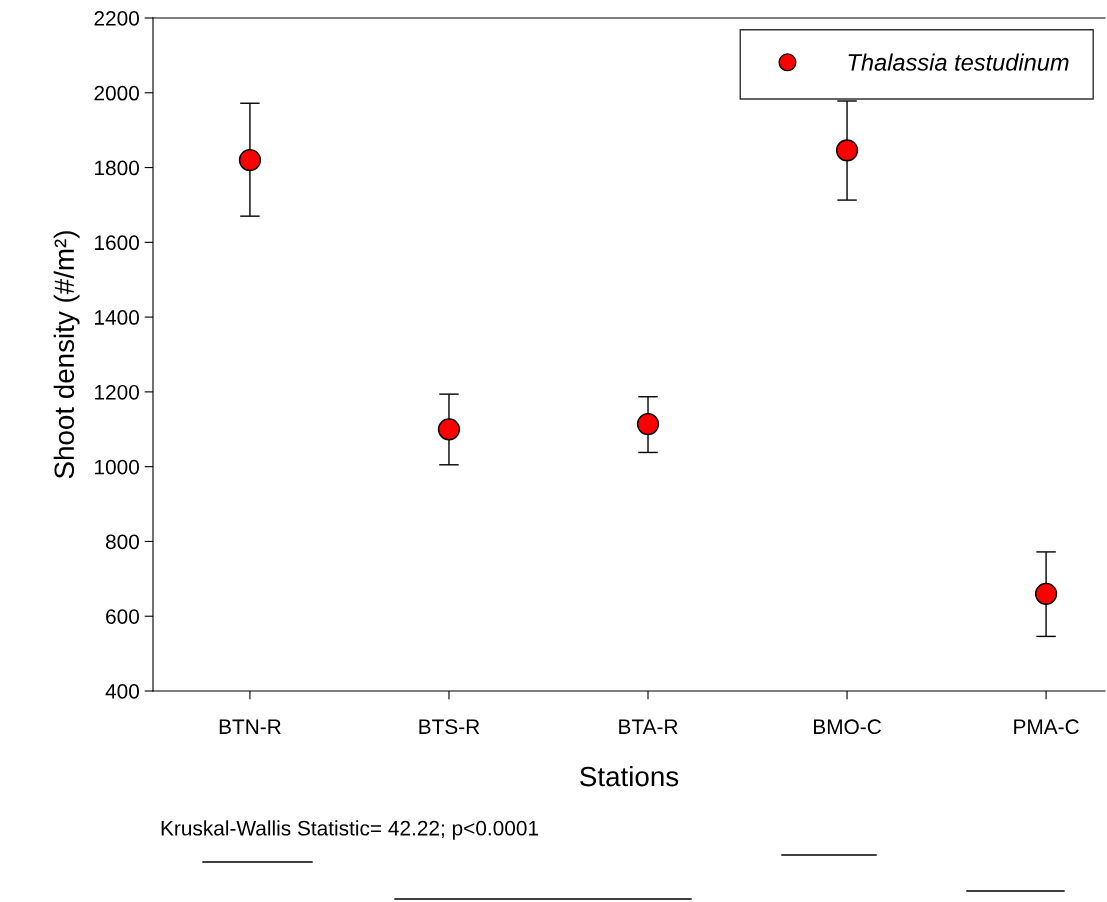  Describe the element at coordinates (117, 392) in the screenshot. I see `y-tick-label: 1200` at that location.